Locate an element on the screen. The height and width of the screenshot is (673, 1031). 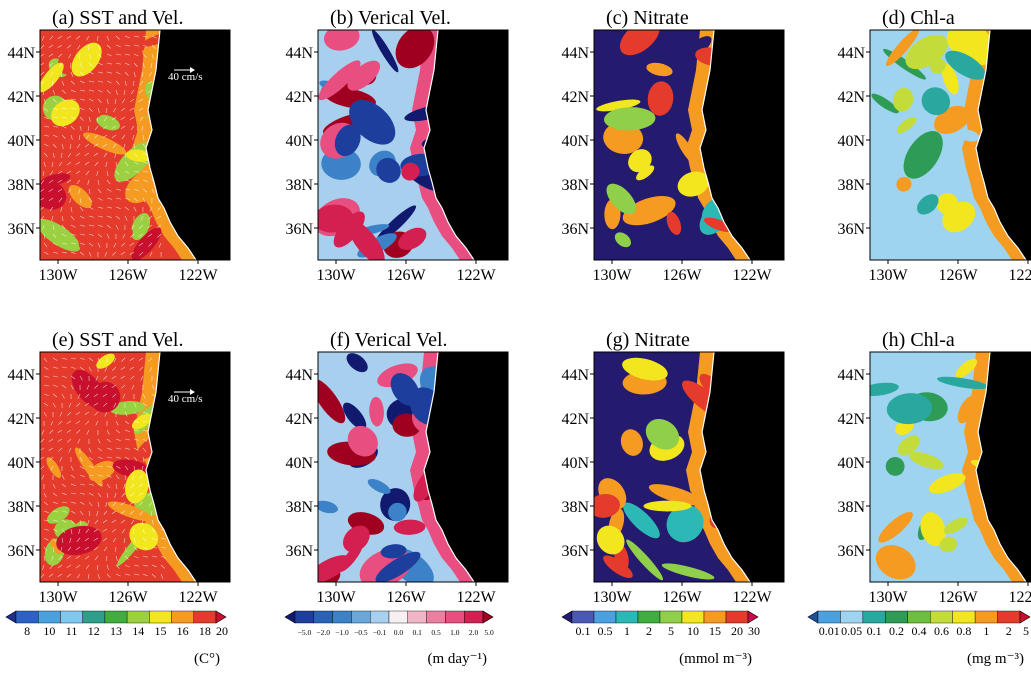
map-panel-d: (d) Chl-a 44N 42N 40N 38N 36N 130W 126W 122W is located at coordinates (934, 145).